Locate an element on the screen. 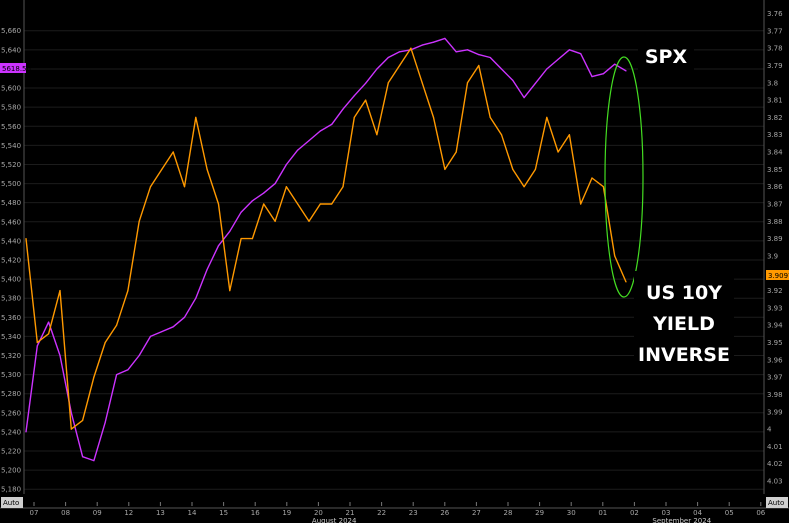 This screenshot has width=789, height=523. yield-value-tag-text: 3.9097 is located at coordinates (778, 276).